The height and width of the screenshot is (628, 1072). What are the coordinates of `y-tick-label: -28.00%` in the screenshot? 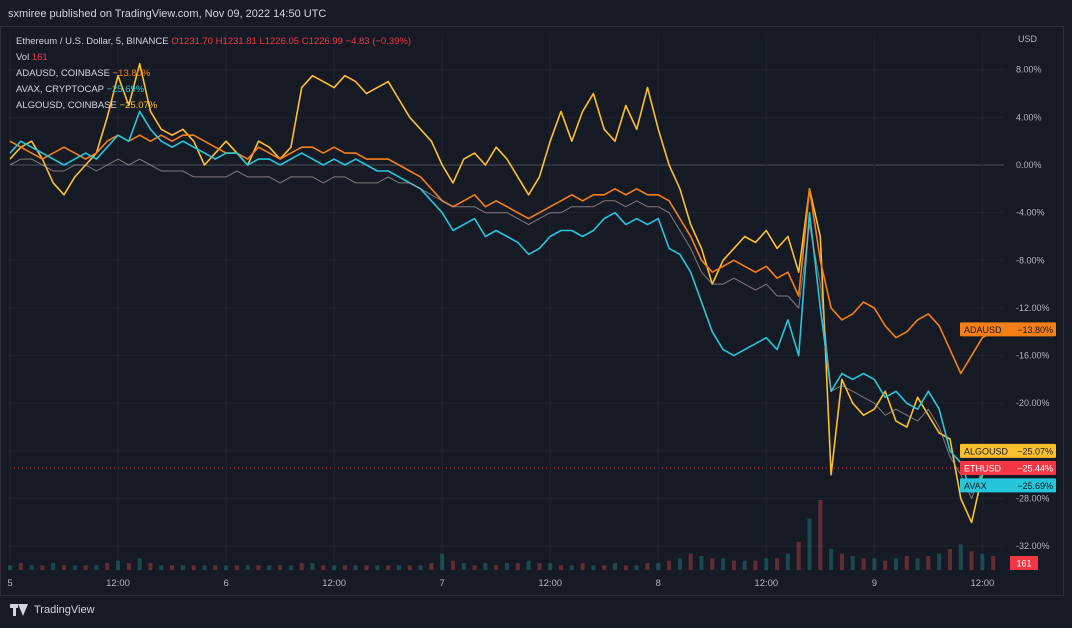 It's located at (1033, 499).